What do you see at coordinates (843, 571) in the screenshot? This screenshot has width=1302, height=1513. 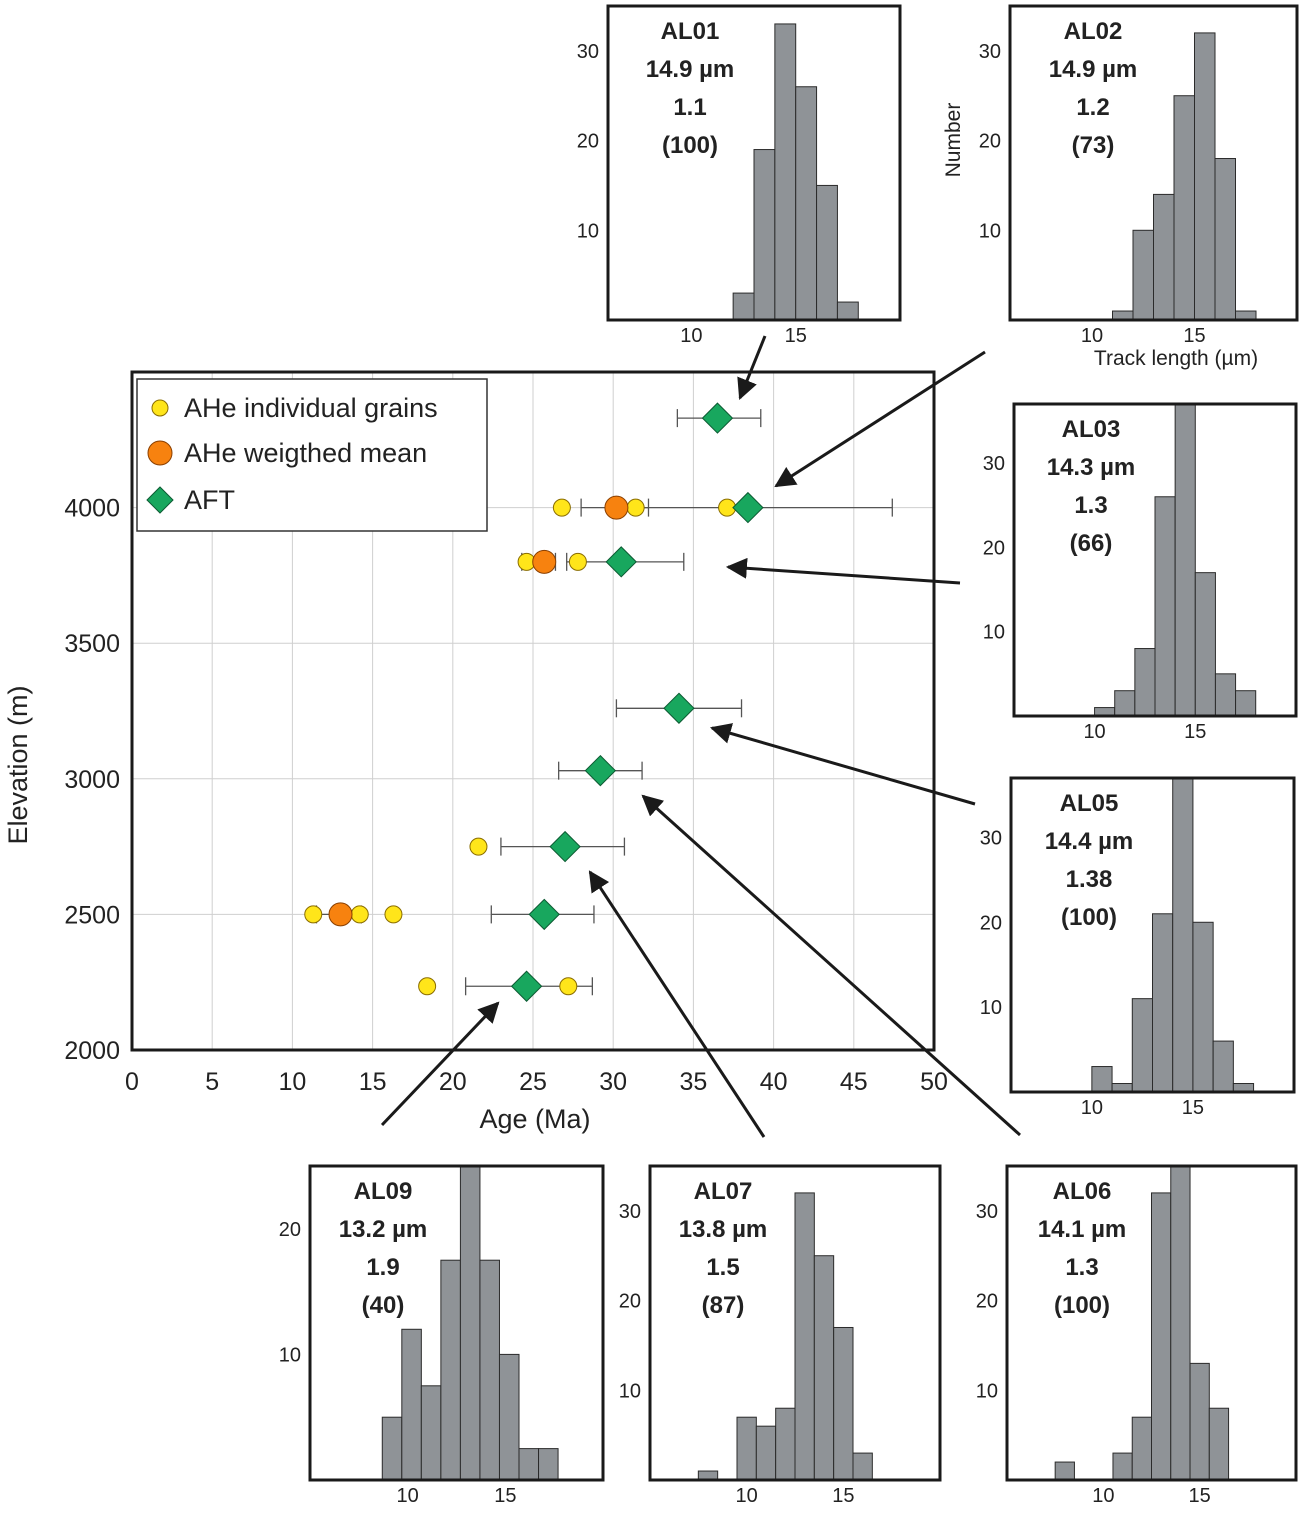 I see `arrow-al03` at bounding box center [843, 571].